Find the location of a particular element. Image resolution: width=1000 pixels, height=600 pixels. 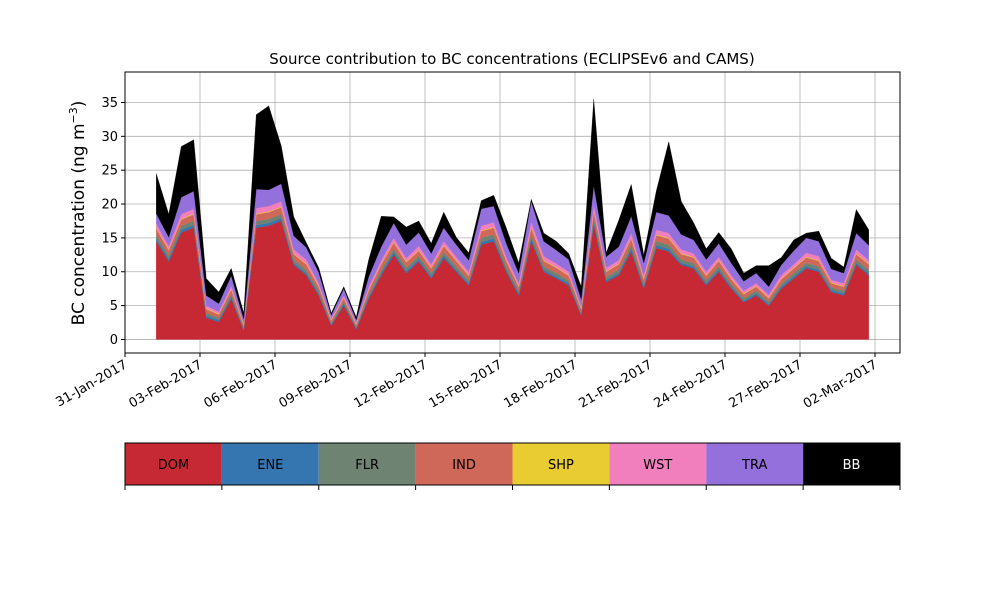

legend-colorbar: DOM ENE FLR IND SHP WST TRA BB is located at coordinates (512, 466).